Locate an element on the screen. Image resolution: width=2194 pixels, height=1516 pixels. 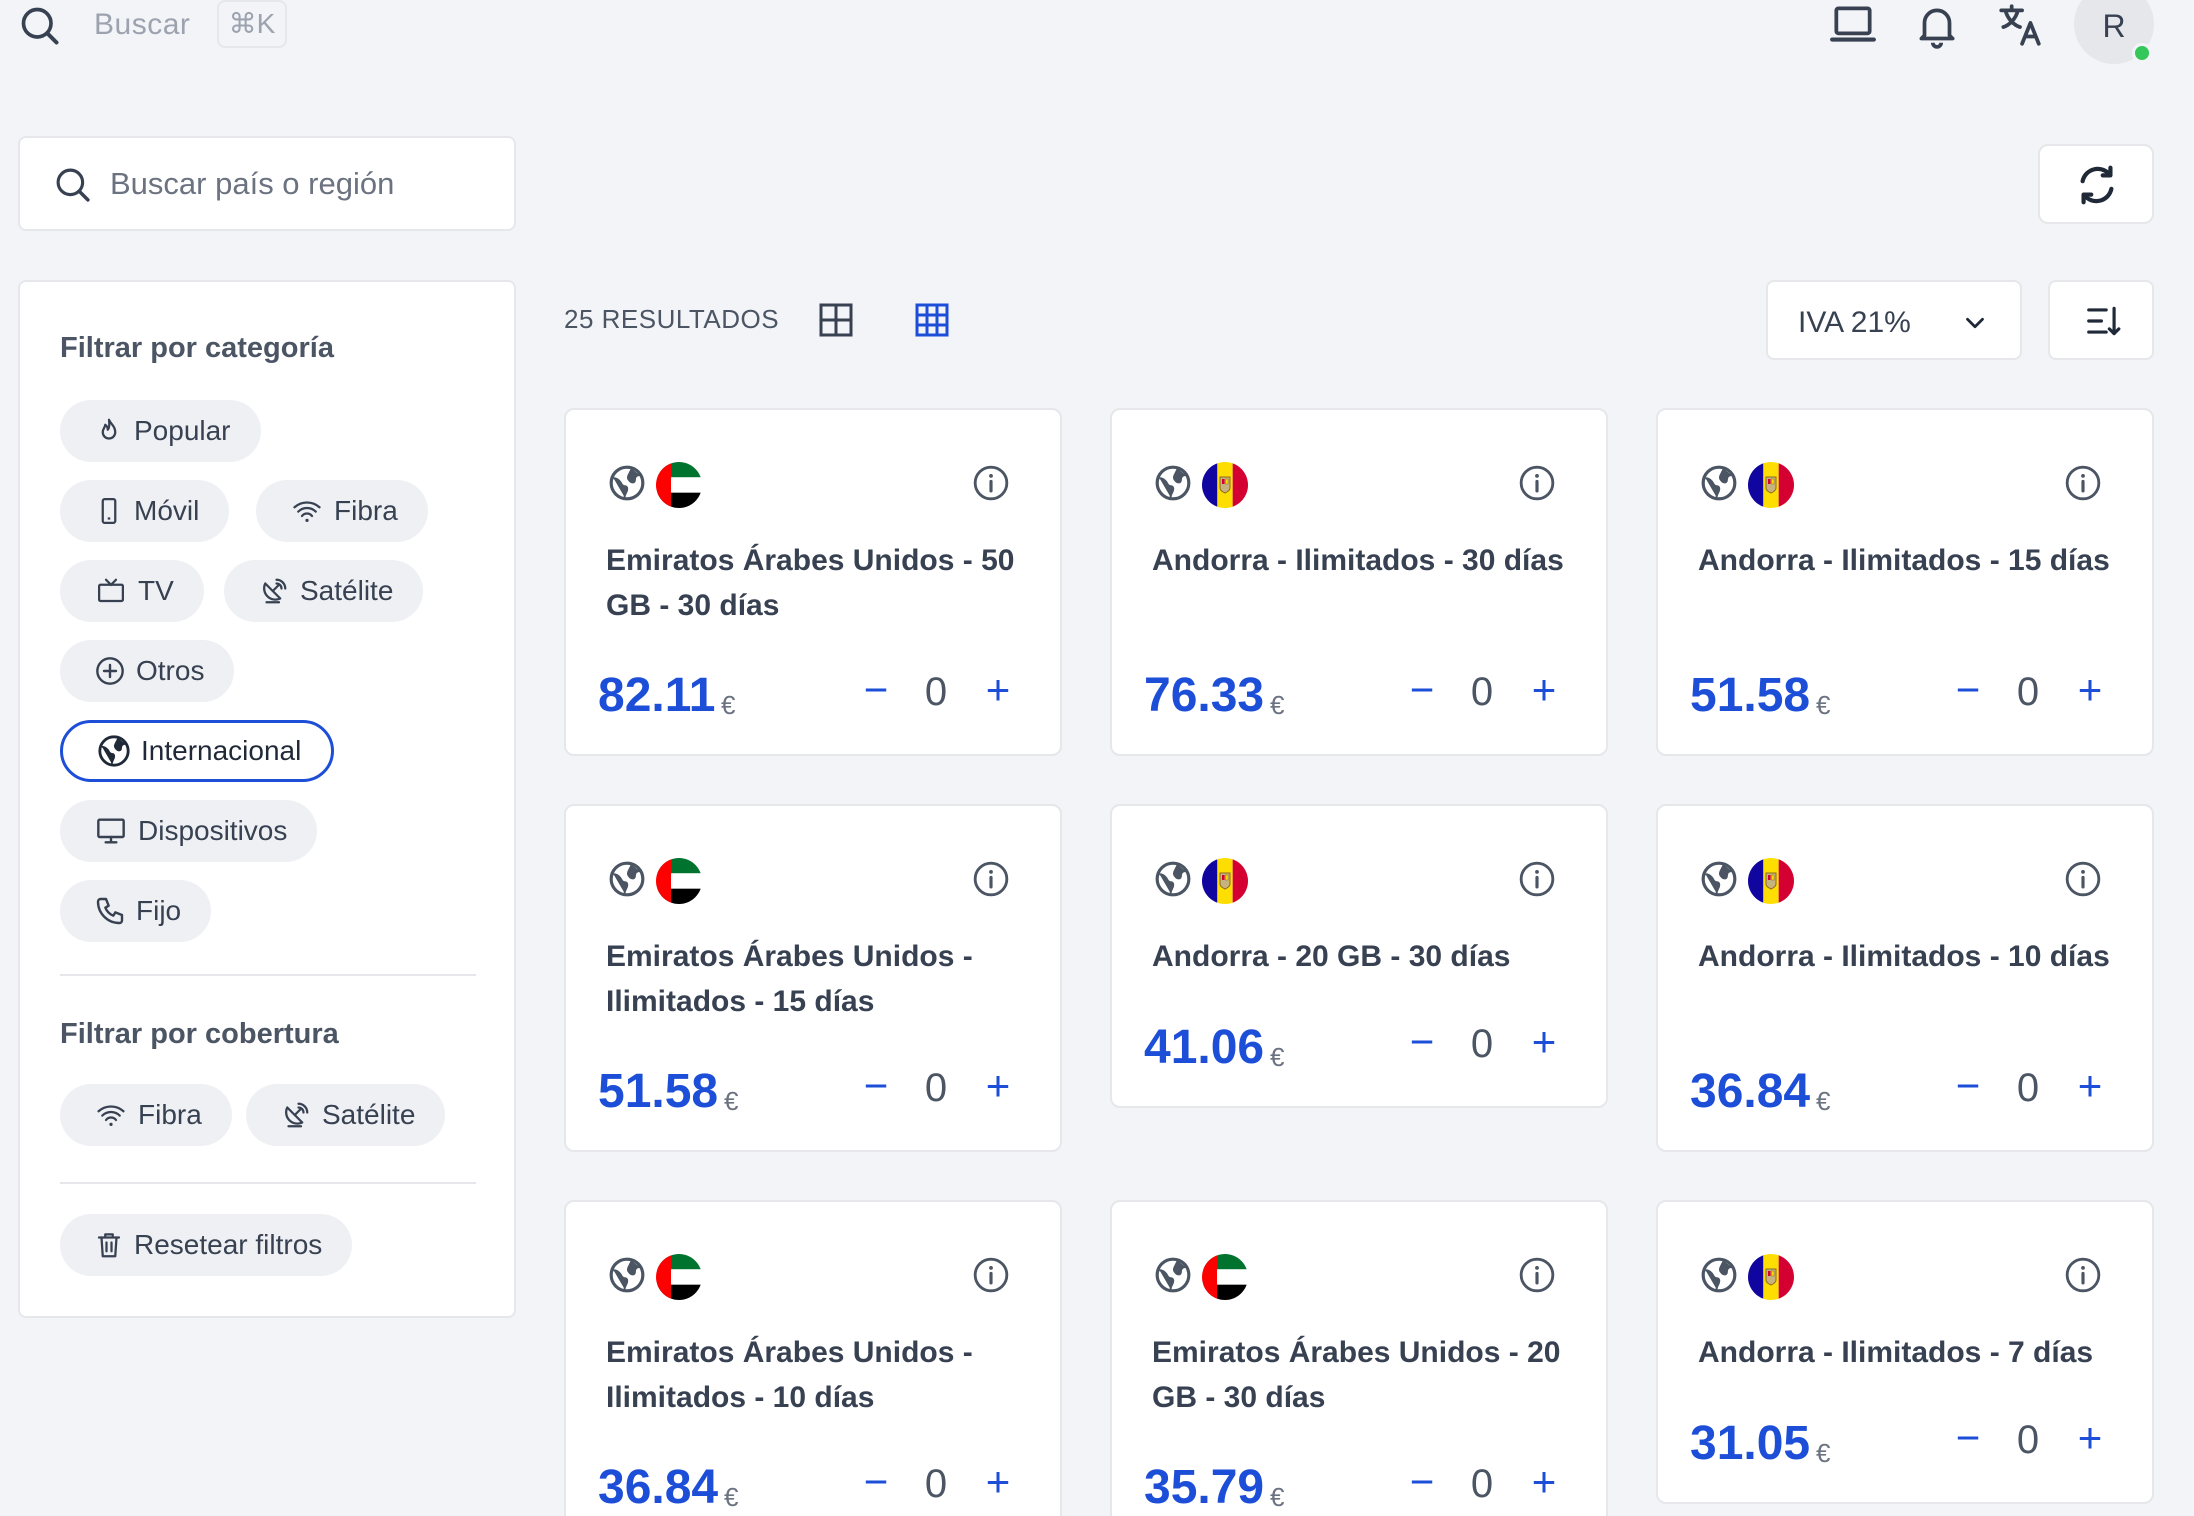
flame-icon is located at coordinates (109, 429).